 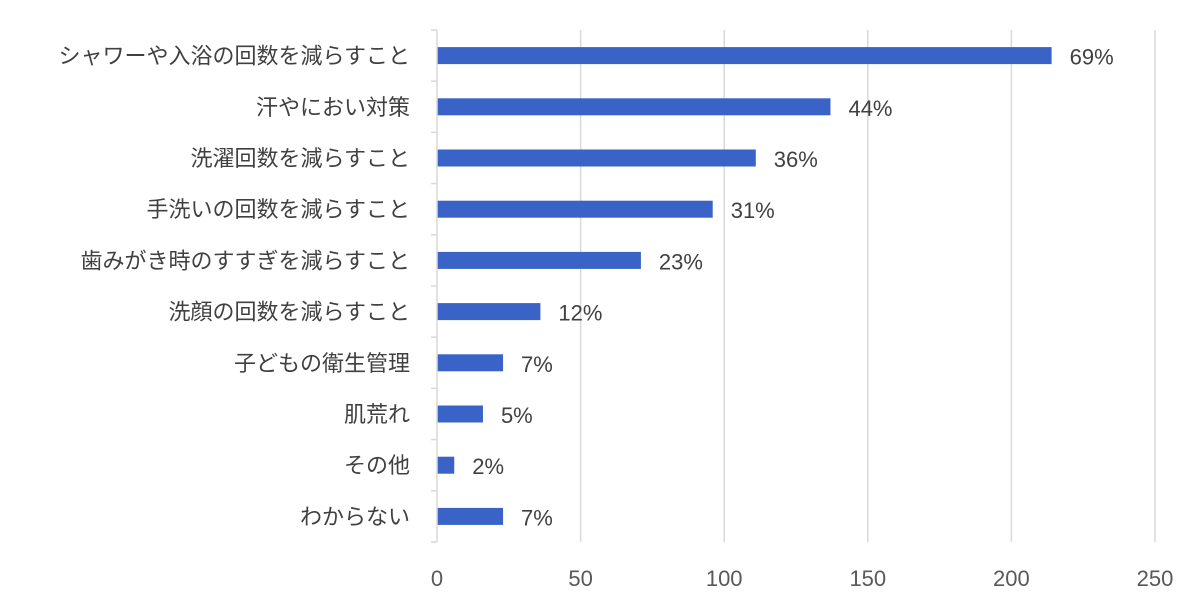 I want to click on data-label: 36%, so click(x=796, y=159).